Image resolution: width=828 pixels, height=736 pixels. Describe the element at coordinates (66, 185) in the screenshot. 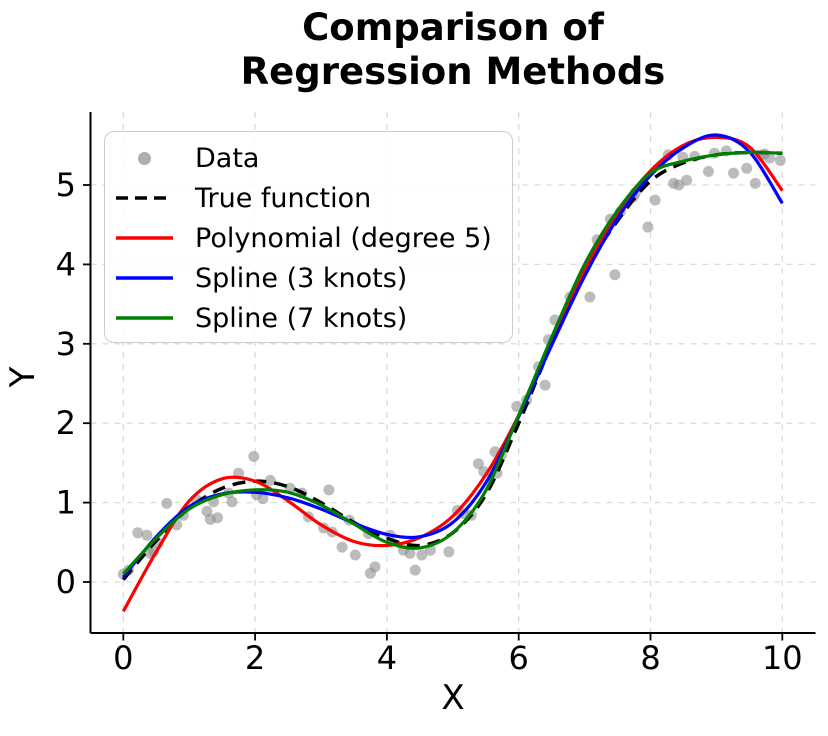

I see `y-tick-label: 5` at that location.